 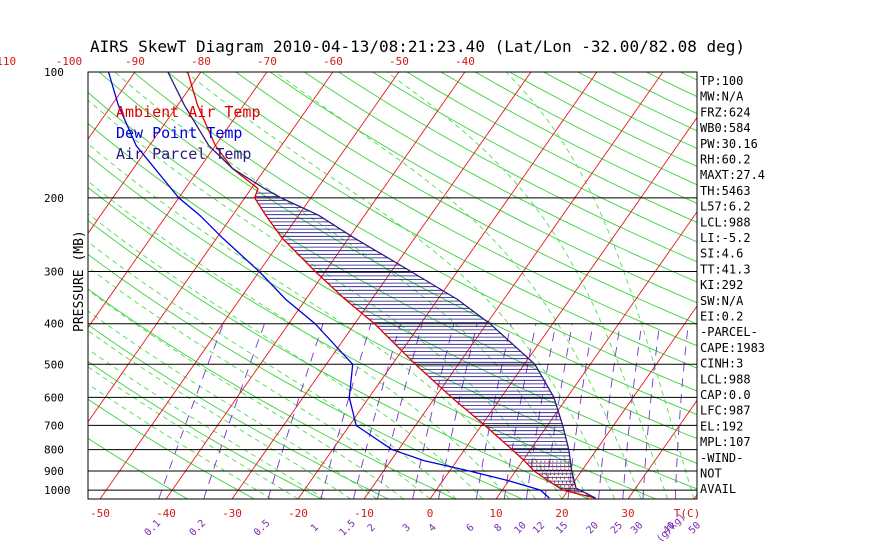 What do you see at coordinates (725, 160) in the screenshot?
I see `stability-index-label: RH:60.2` at bounding box center [725, 160].